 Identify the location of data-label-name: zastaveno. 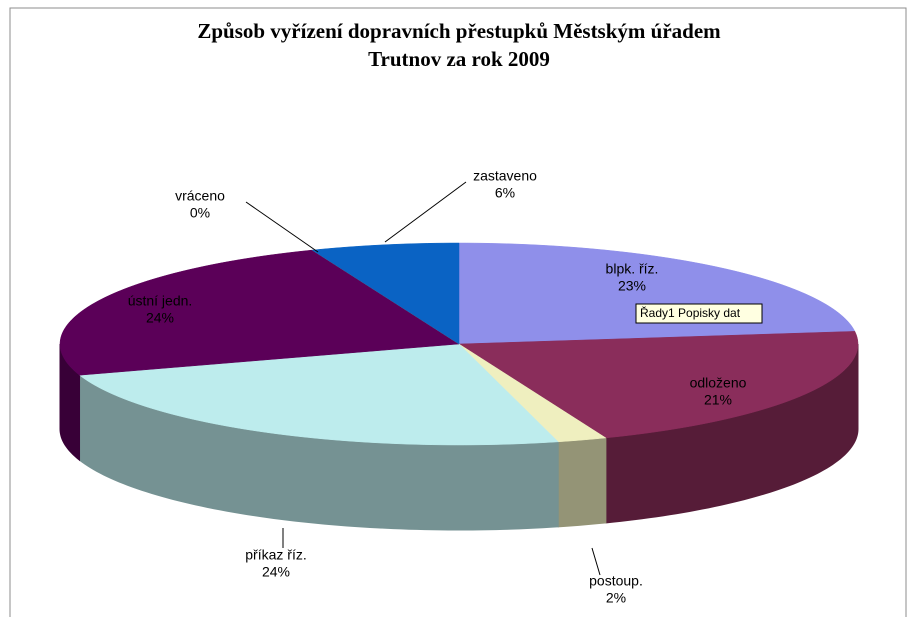
(505, 176).